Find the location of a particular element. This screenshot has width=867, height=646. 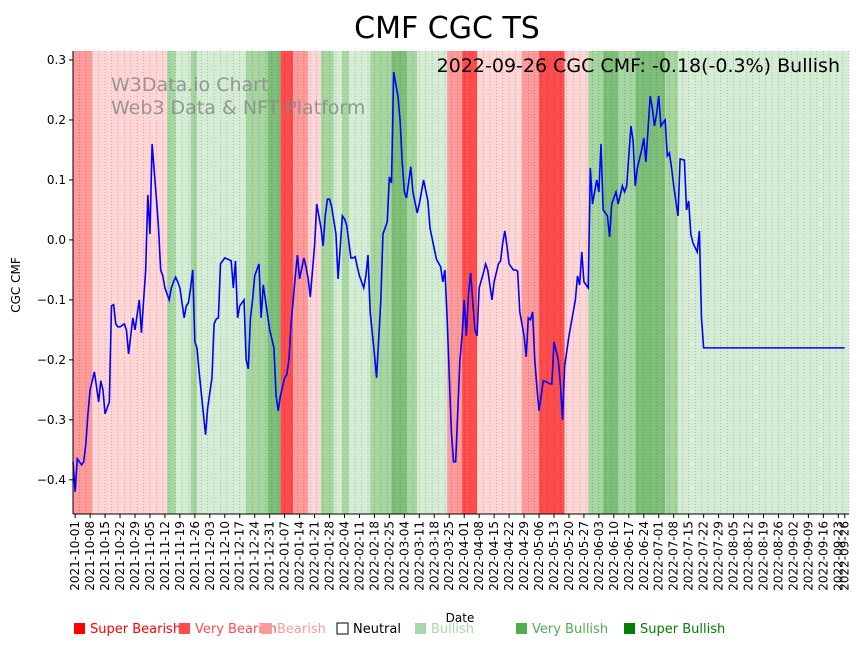

x-tick-label: 2021-12-31 is located at coordinates (270, 556).